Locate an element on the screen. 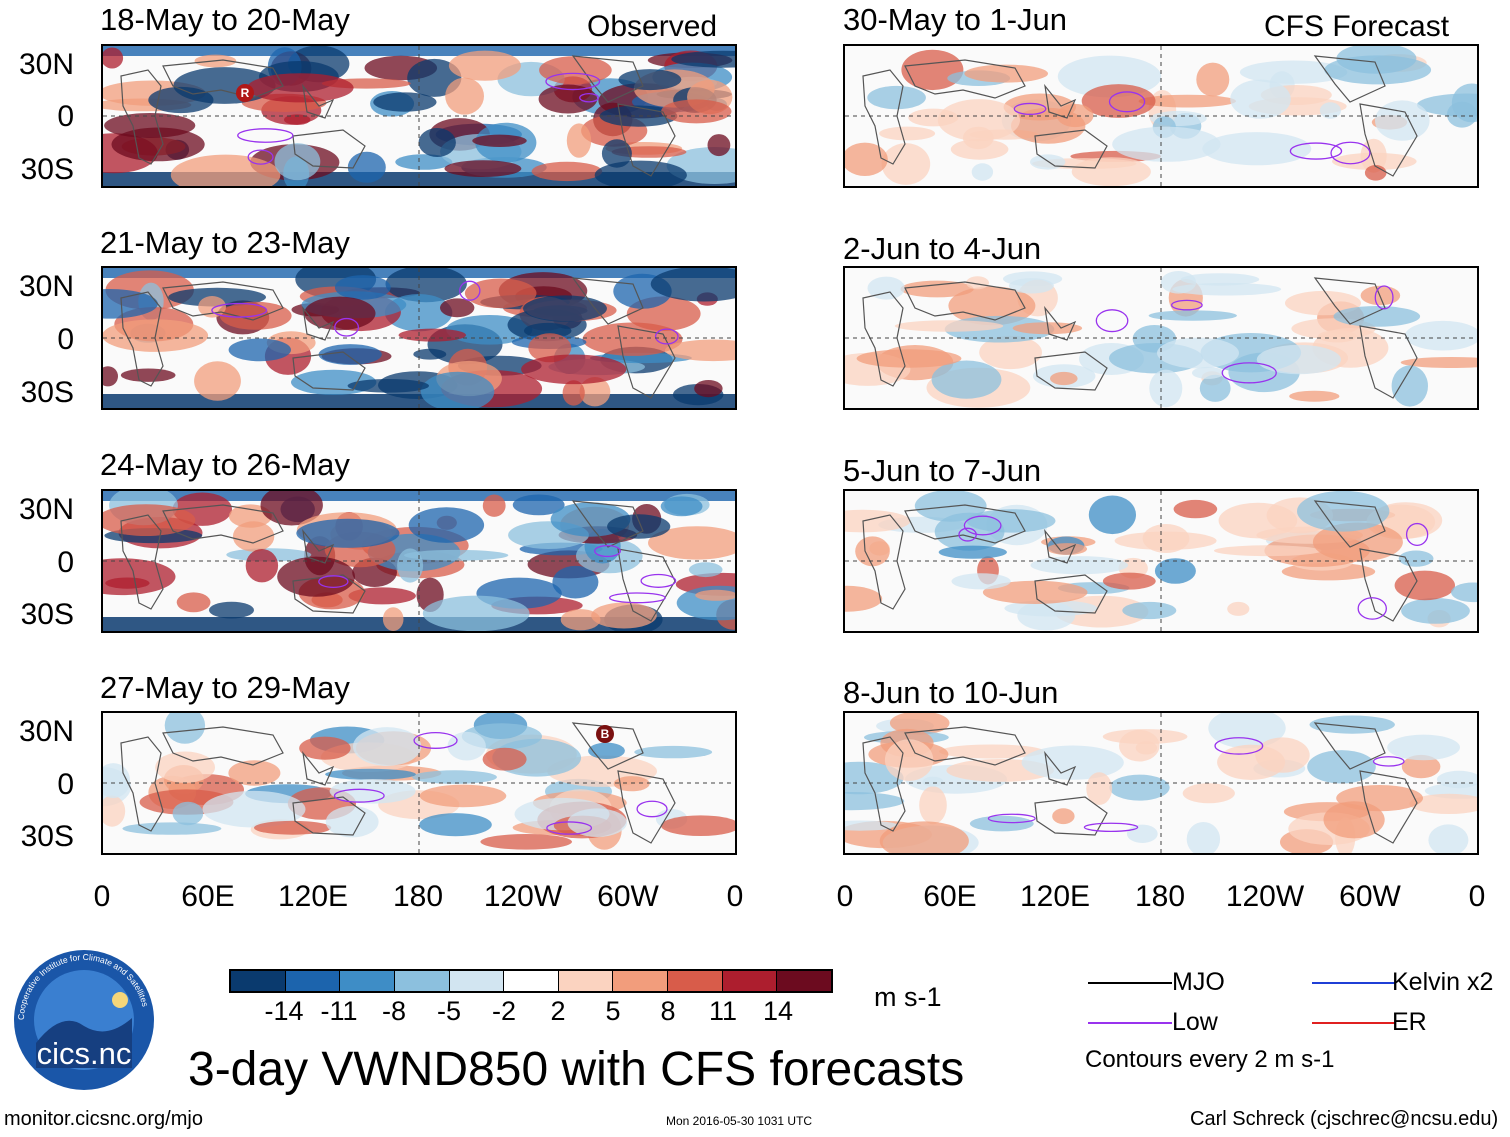 This screenshot has height=1137, width=1510. forecast-header: CFS Forecast is located at coordinates (1357, 26).